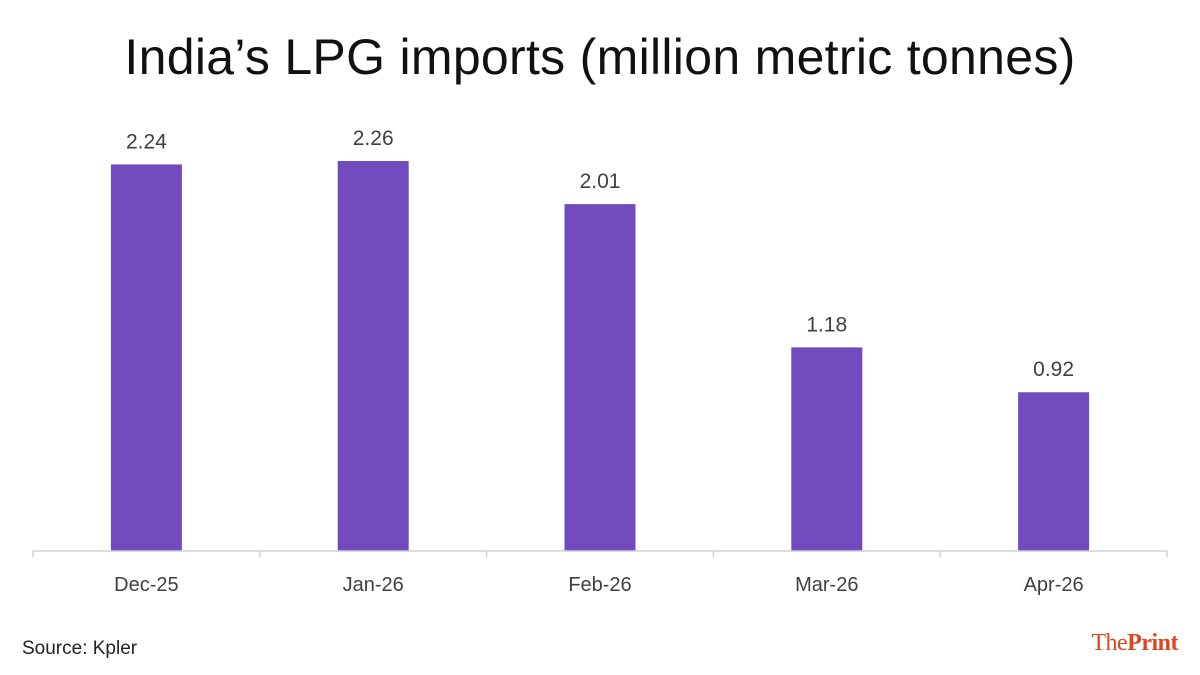 The image size is (1200, 675). I want to click on data-label-feb-26: 2.01, so click(600, 181).